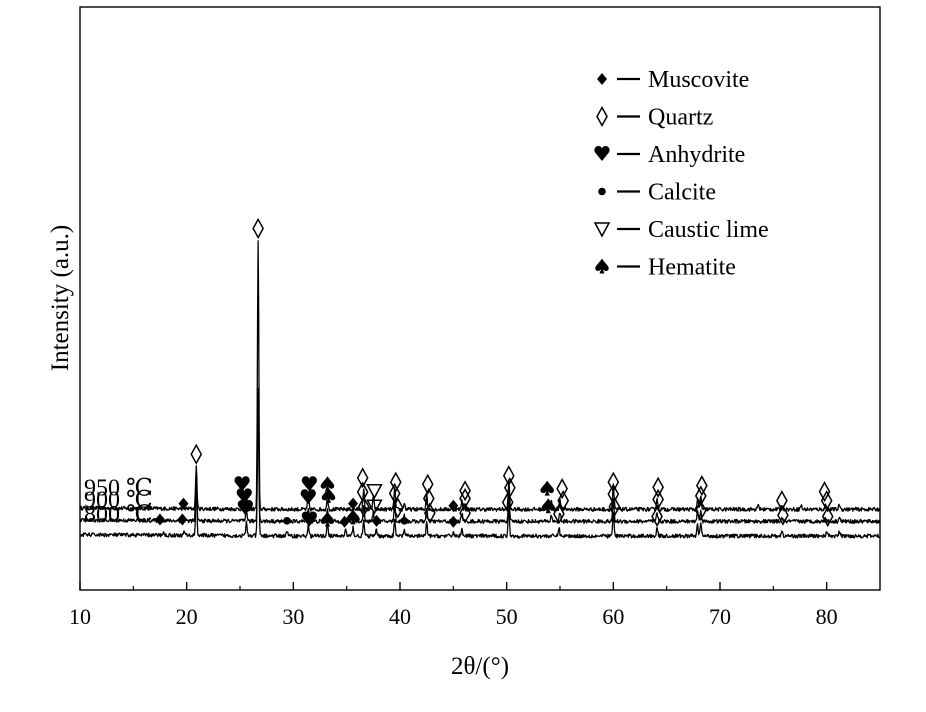  I want to click on legend-label: Caustic lime, so click(708, 230).